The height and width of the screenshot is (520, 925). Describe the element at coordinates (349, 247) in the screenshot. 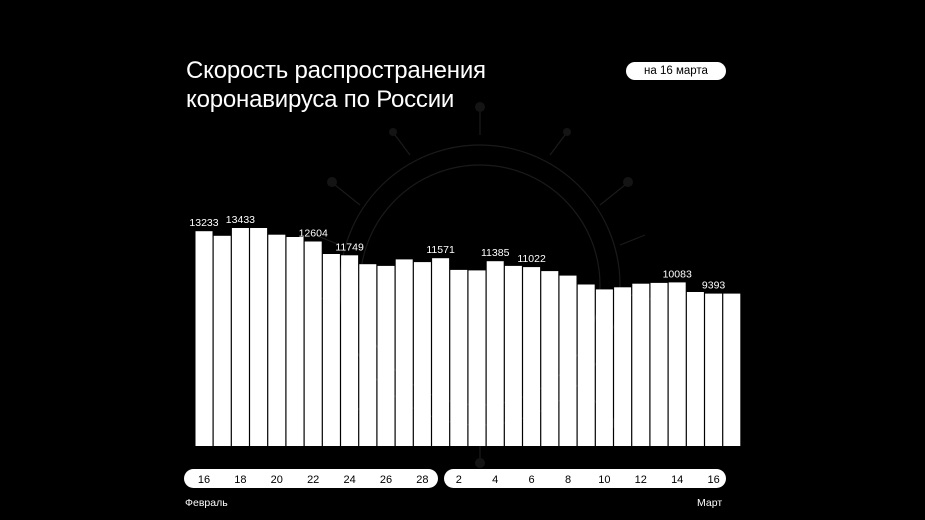

I see `data-label-8: 11749` at that location.